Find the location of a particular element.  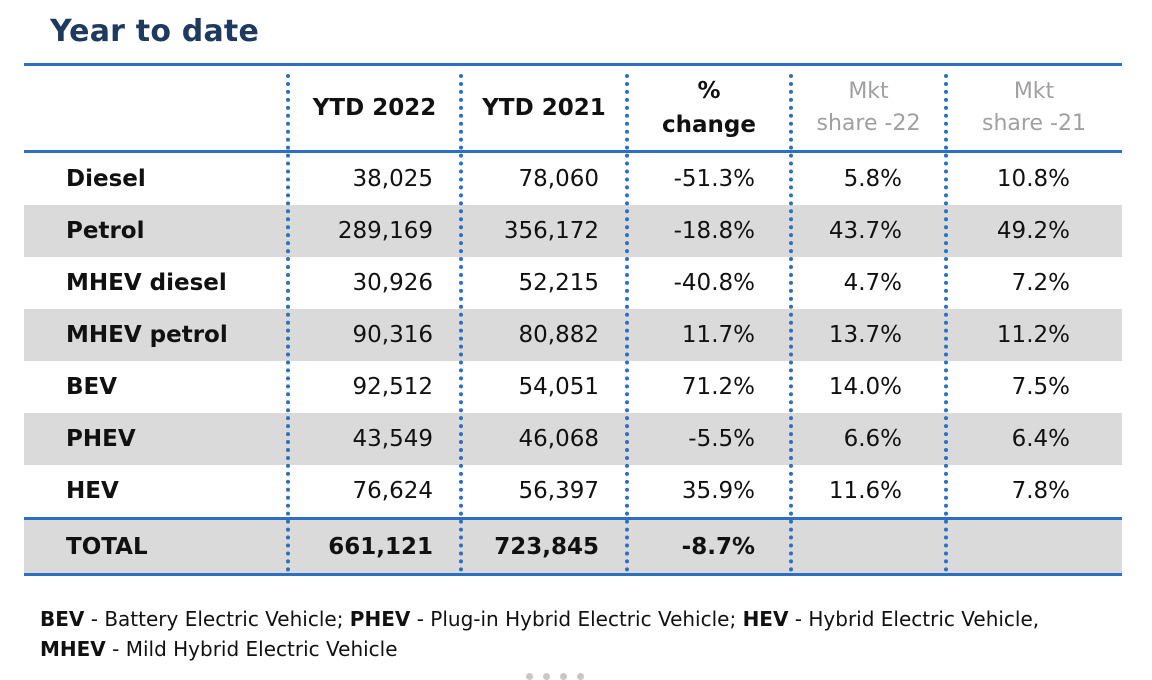

cell-change: -40.8% is located at coordinates (714, 283).